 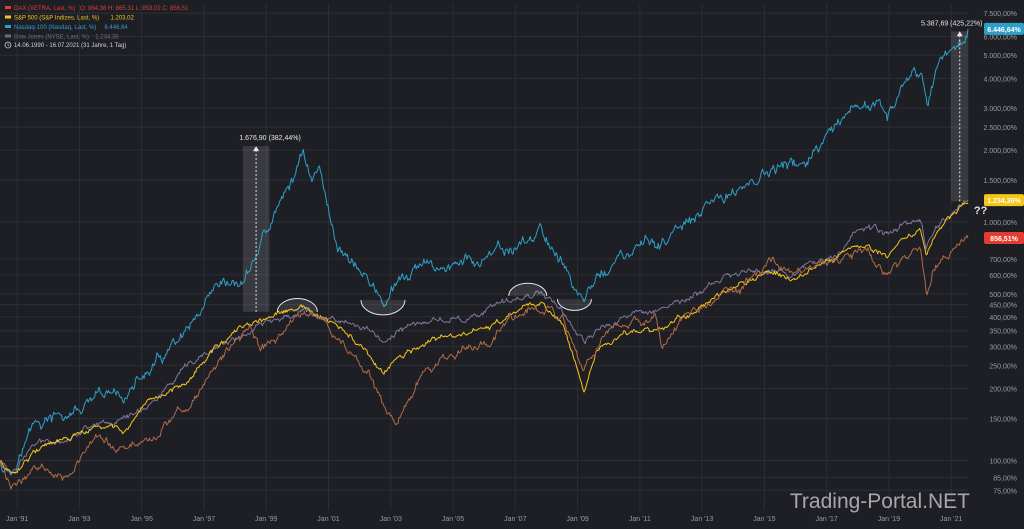 What do you see at coordinates (17, 519) in the screenshot?
I see `x-tick-label: Jan '91` at bounding box center [17, 519].